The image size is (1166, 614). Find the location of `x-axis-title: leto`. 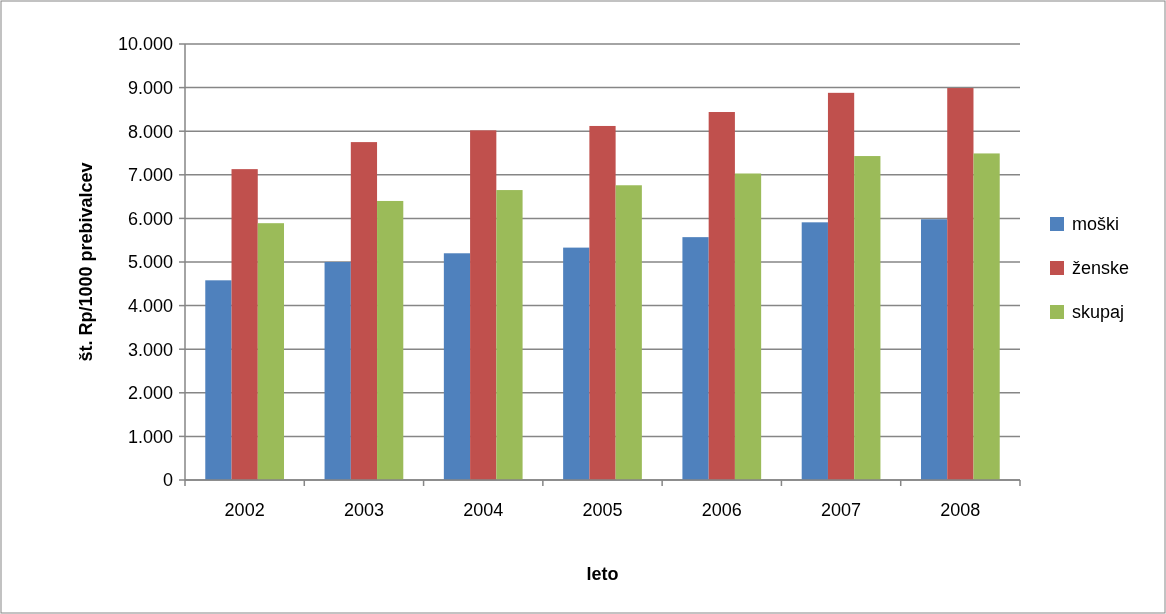

x-axis-title: leto is located at coordinates (602, 574).